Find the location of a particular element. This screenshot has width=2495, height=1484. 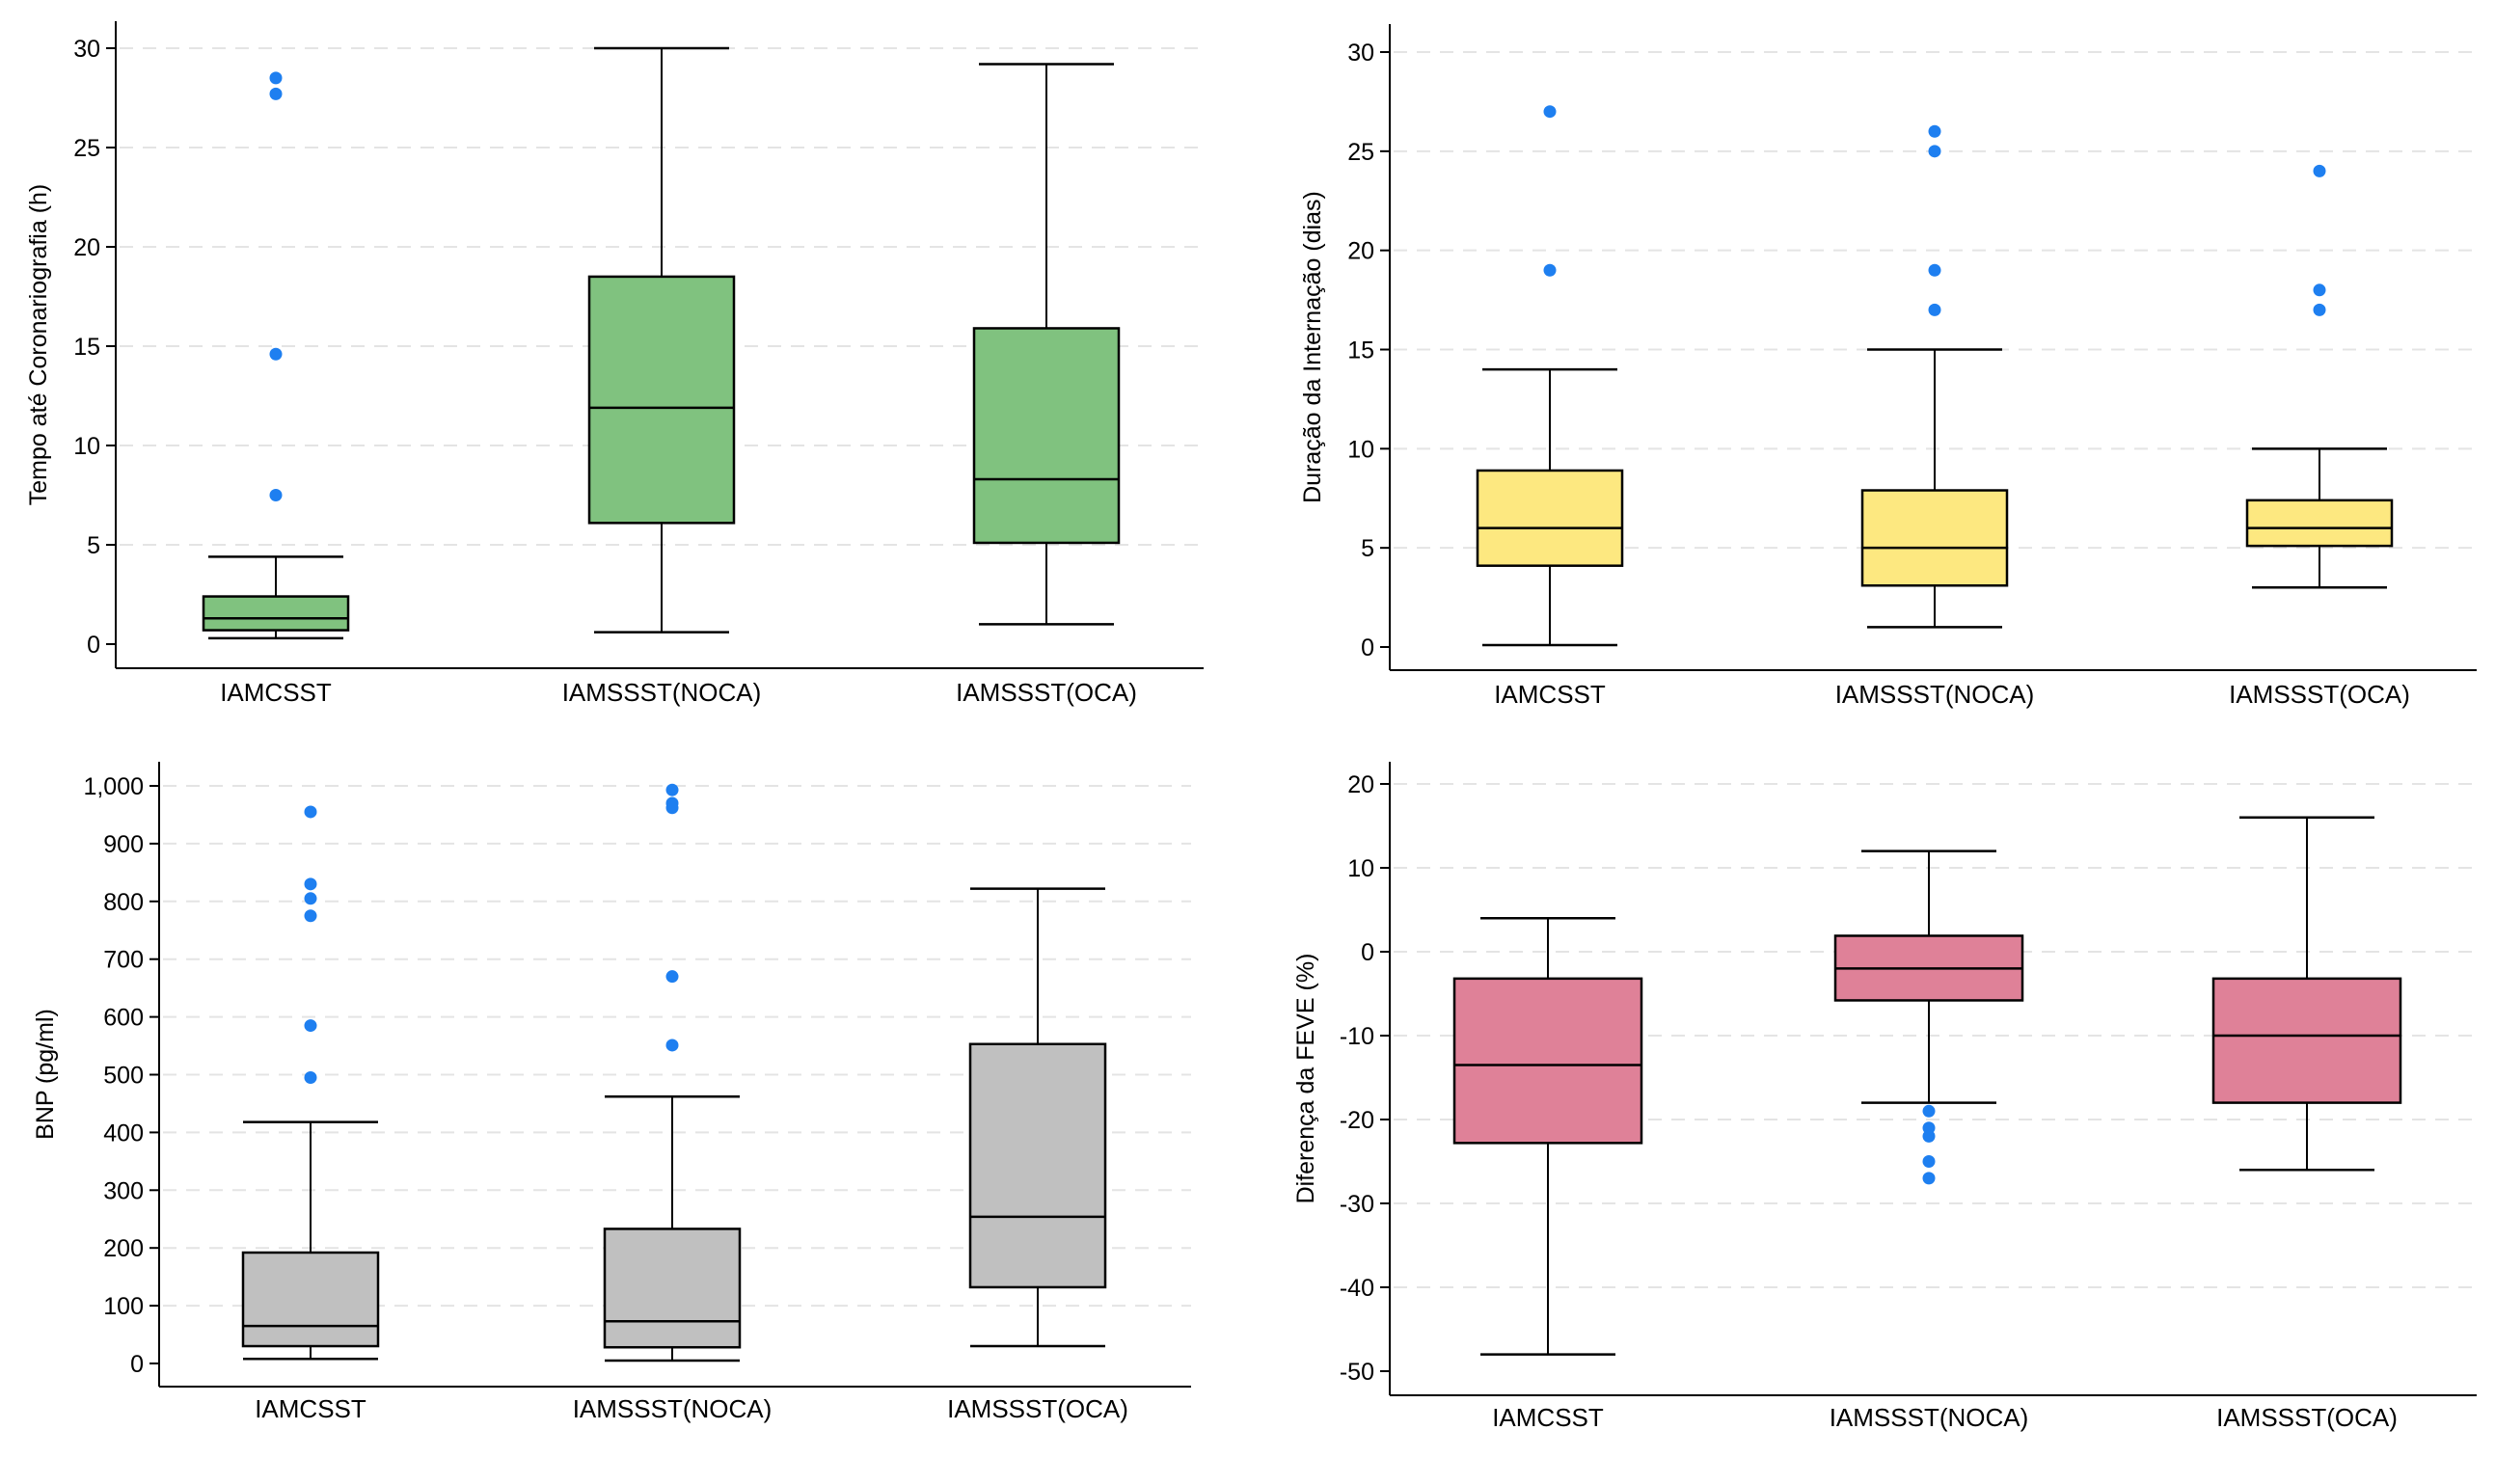

y-axis-title: Tempo até Coronariografia (h) is located at coordinates (39, 345).